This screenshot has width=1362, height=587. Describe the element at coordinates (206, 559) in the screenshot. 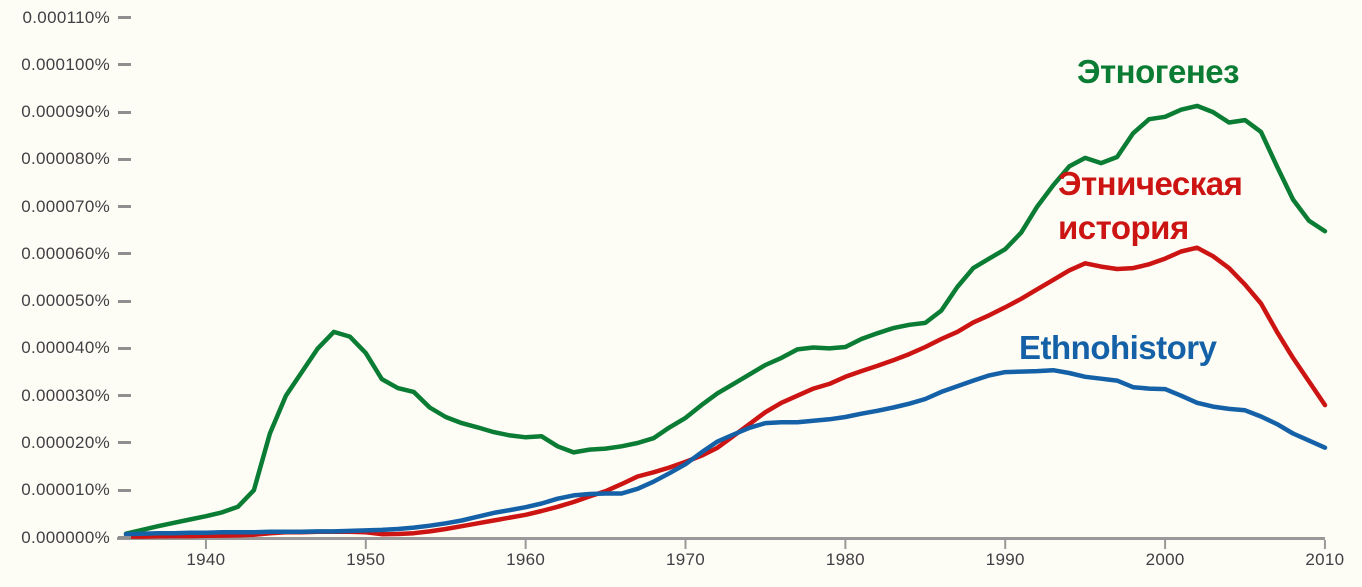

I see `x-axis-label: 1940` at that location.